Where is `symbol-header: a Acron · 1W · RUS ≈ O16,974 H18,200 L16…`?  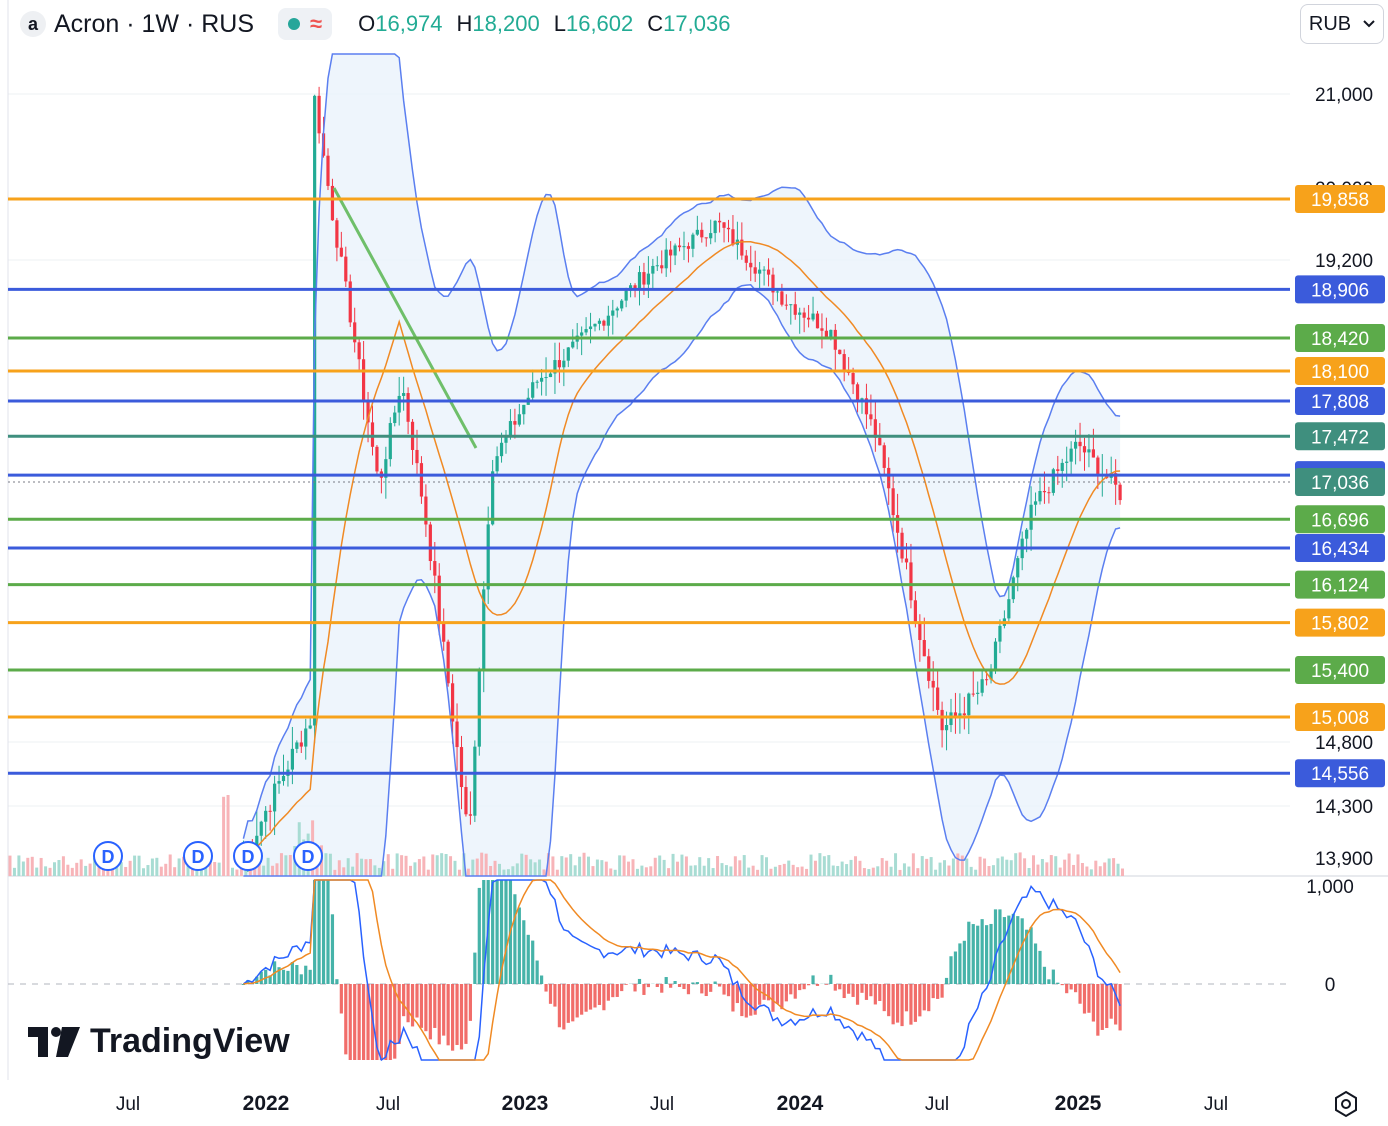 symbol-header: a Acron · 1W · RUS ≈ O16,974 H18,200 L16… is located at coordinates (375, 24).